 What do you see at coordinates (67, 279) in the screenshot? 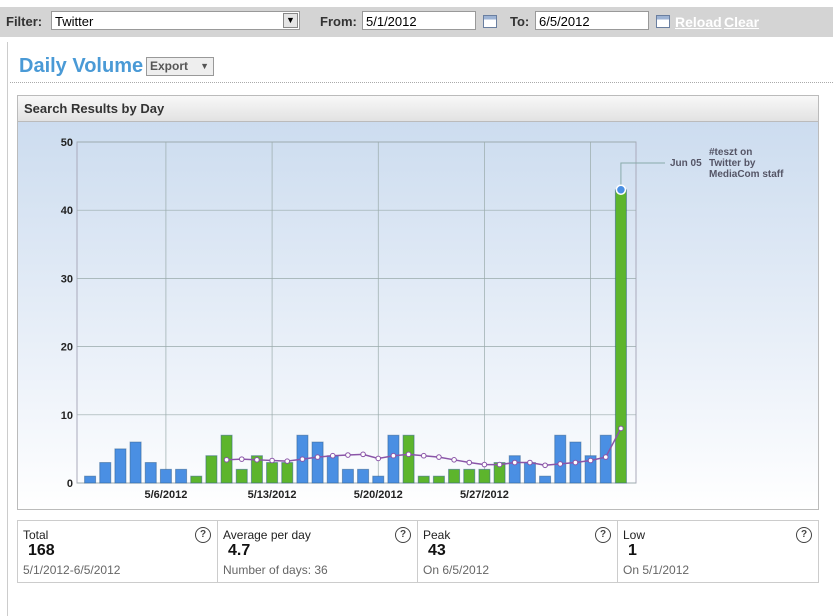
I see `y-tick-label: 30` at bounding box center [67, 279].